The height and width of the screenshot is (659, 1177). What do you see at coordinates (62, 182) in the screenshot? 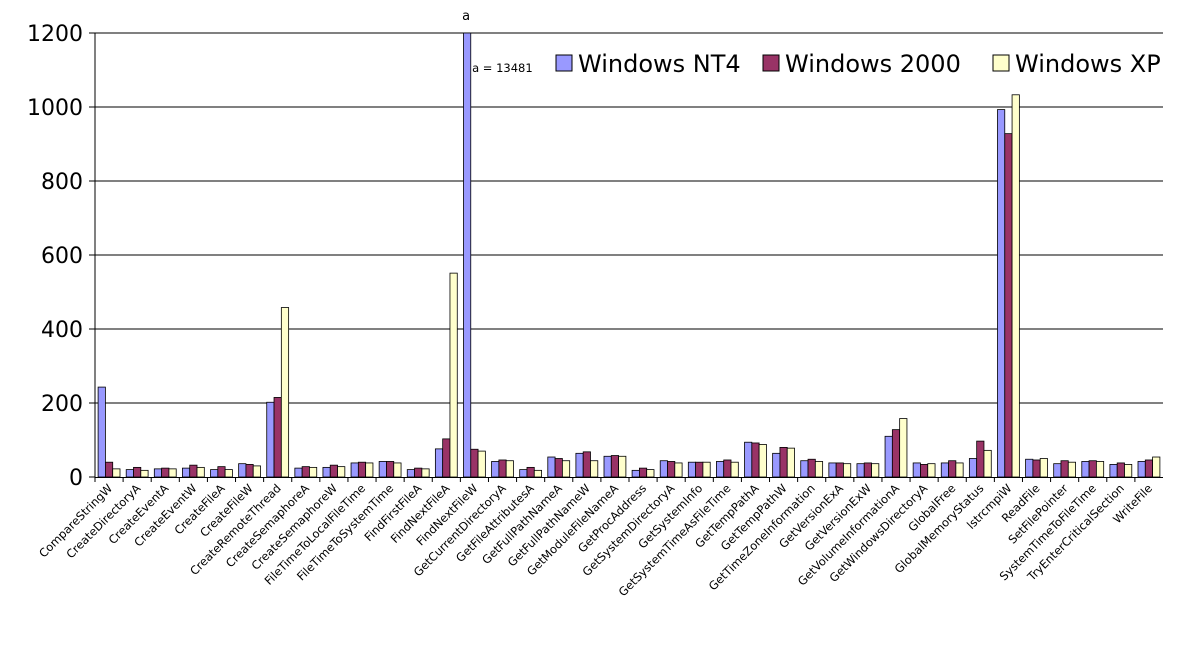
I see `y-tick-label: 800` at bounding box center [62, 182].